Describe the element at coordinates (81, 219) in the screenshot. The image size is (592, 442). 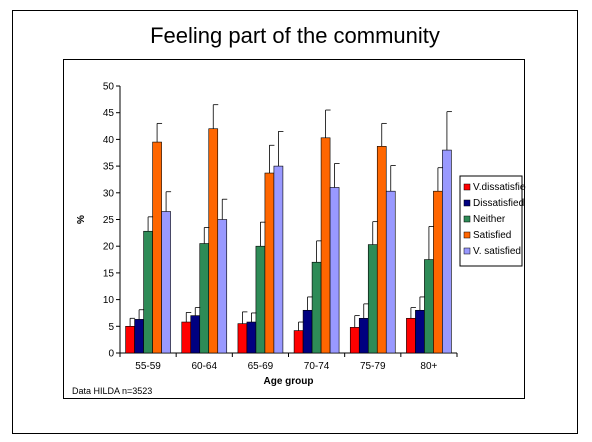
I see `y-axis-title: %` at that location.